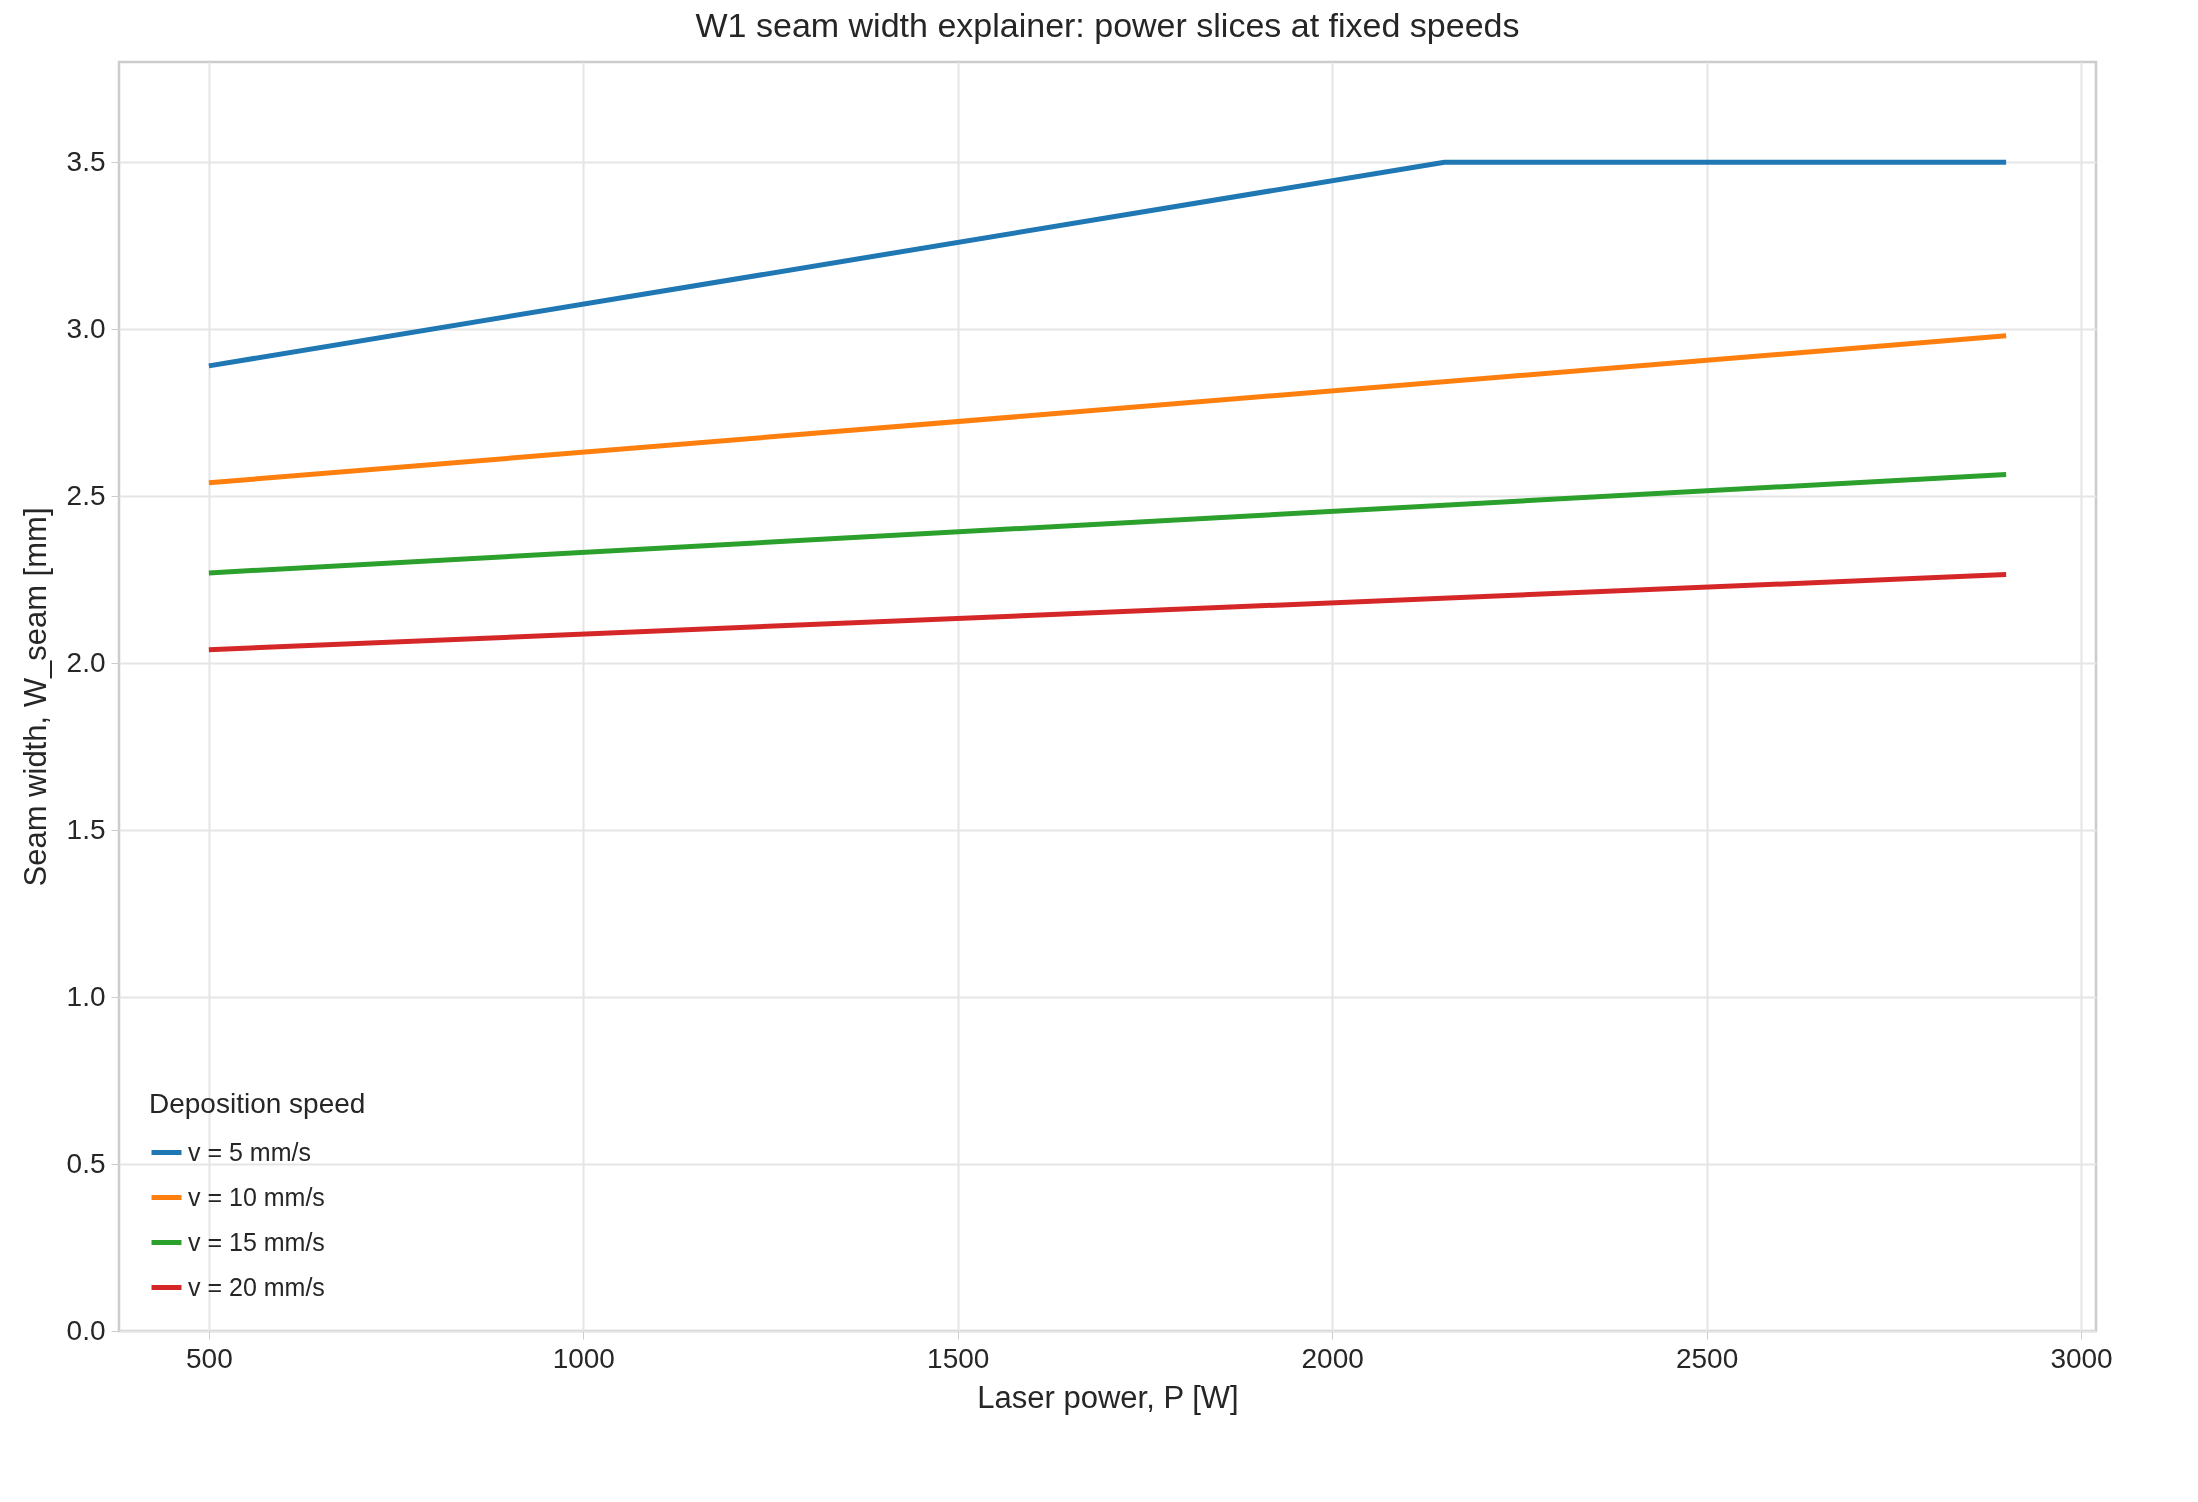 Image resolution: width=2198 pixels, height=1502 pixels. What do you see at coordinates (86, 161) in the screenshot?
I see `y-tick-label: 3.5` at bounding box center [86, 161].